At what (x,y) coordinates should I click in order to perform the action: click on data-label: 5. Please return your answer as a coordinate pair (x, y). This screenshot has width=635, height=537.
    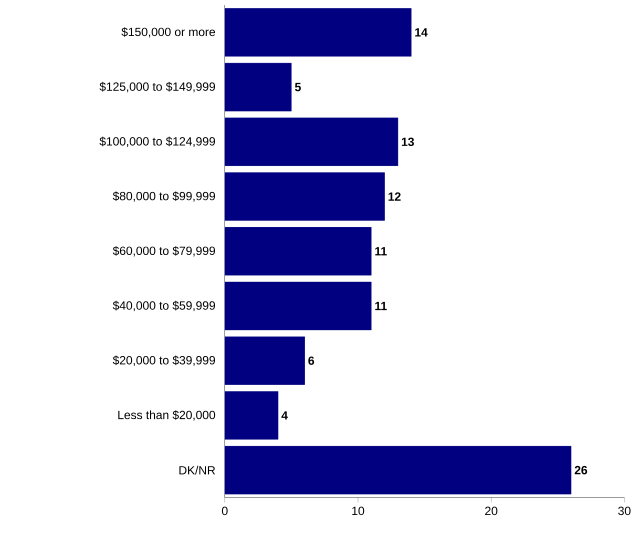
    Looking at the image, I should click on (297, 87).